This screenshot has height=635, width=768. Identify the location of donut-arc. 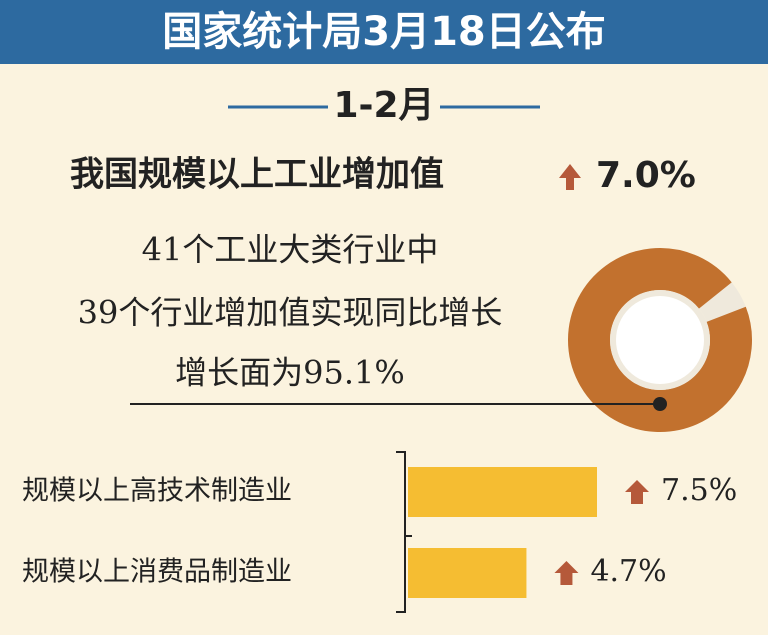
(660, 340).